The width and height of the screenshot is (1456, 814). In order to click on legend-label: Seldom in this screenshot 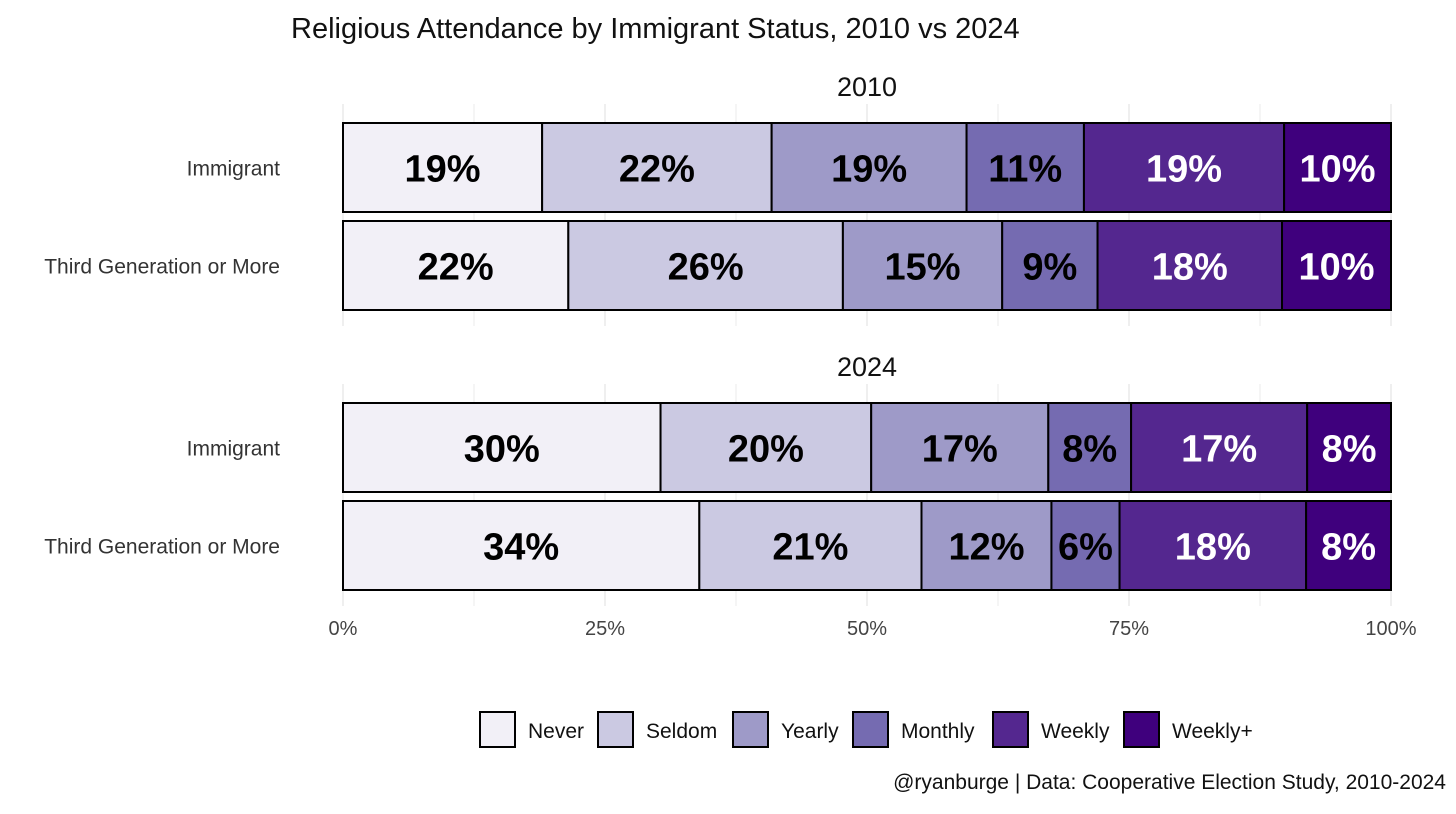, I will do `click(681, 731)`.